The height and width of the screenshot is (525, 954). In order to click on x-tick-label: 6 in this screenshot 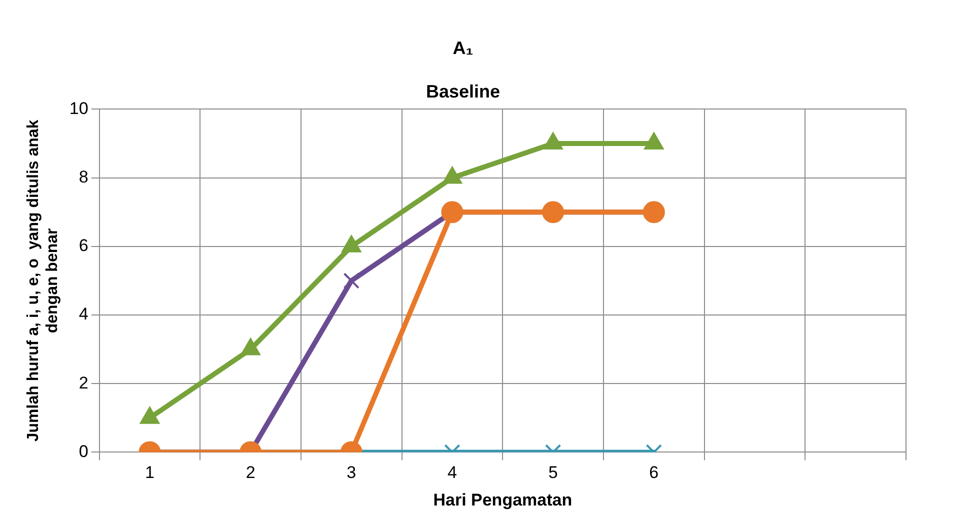, I will do `click(654, 472)`.